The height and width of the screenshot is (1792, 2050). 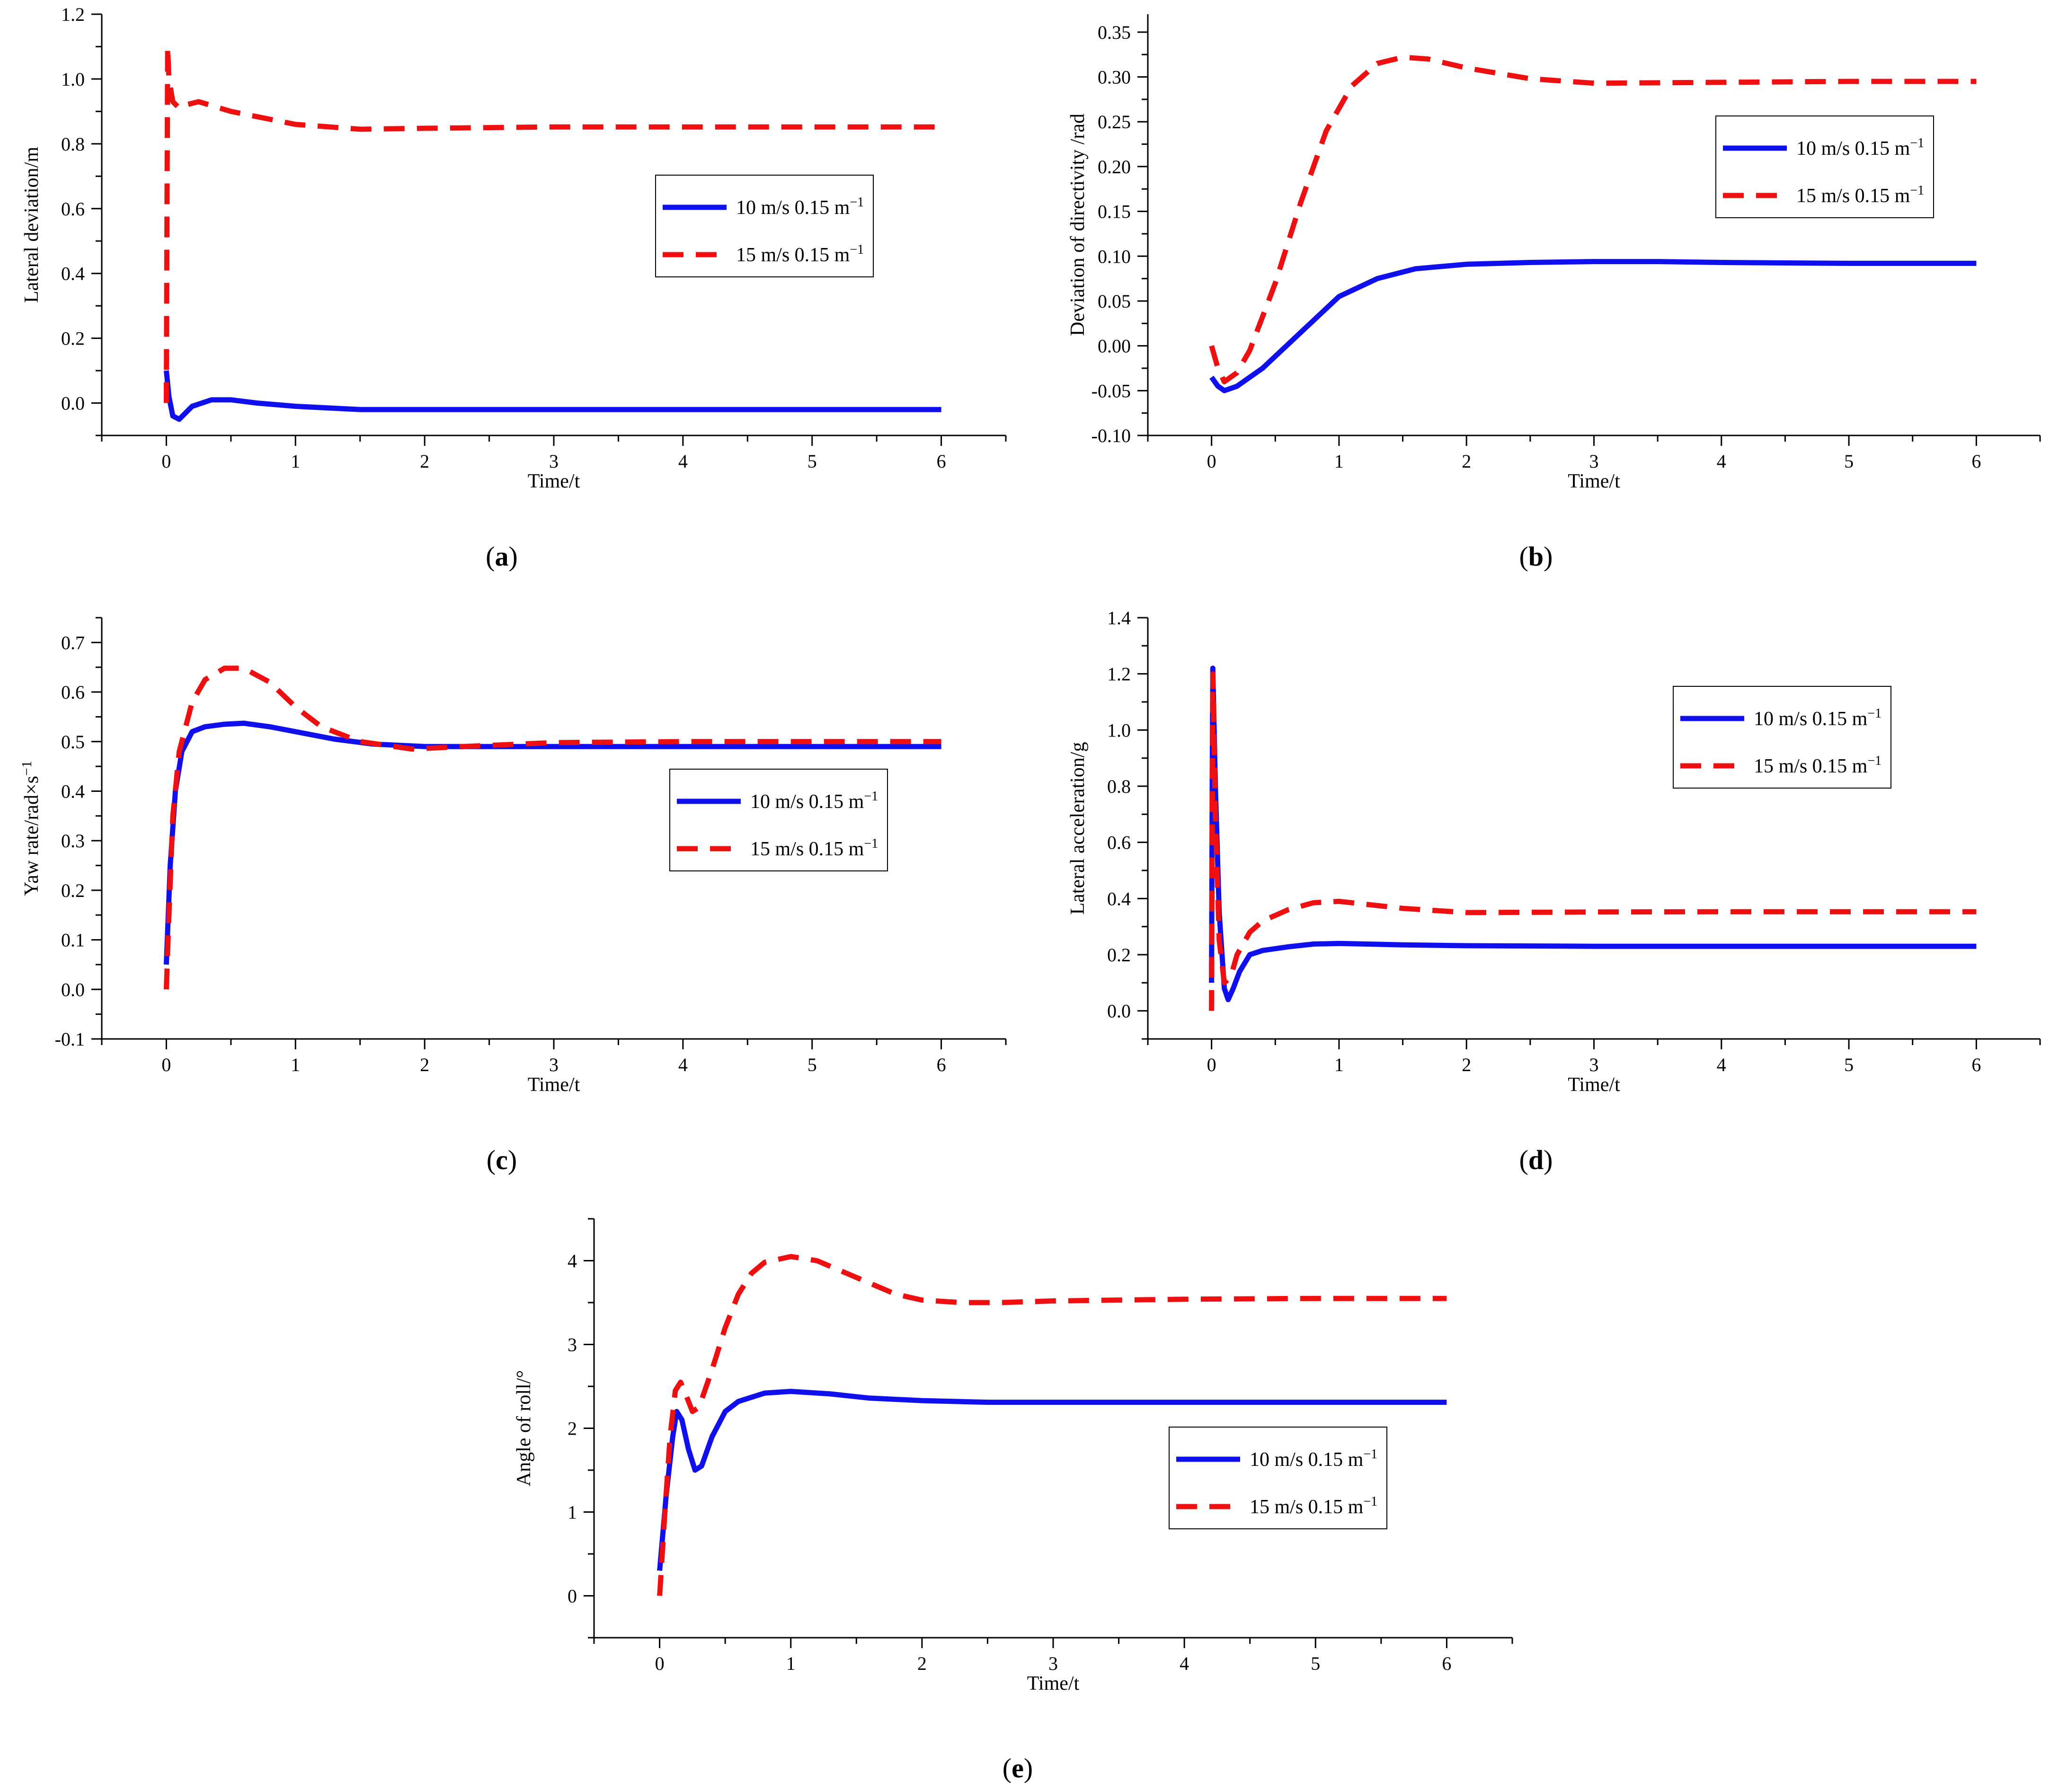 I want to click on y-tick-label: 0.20, so click(x=1114, y=166).